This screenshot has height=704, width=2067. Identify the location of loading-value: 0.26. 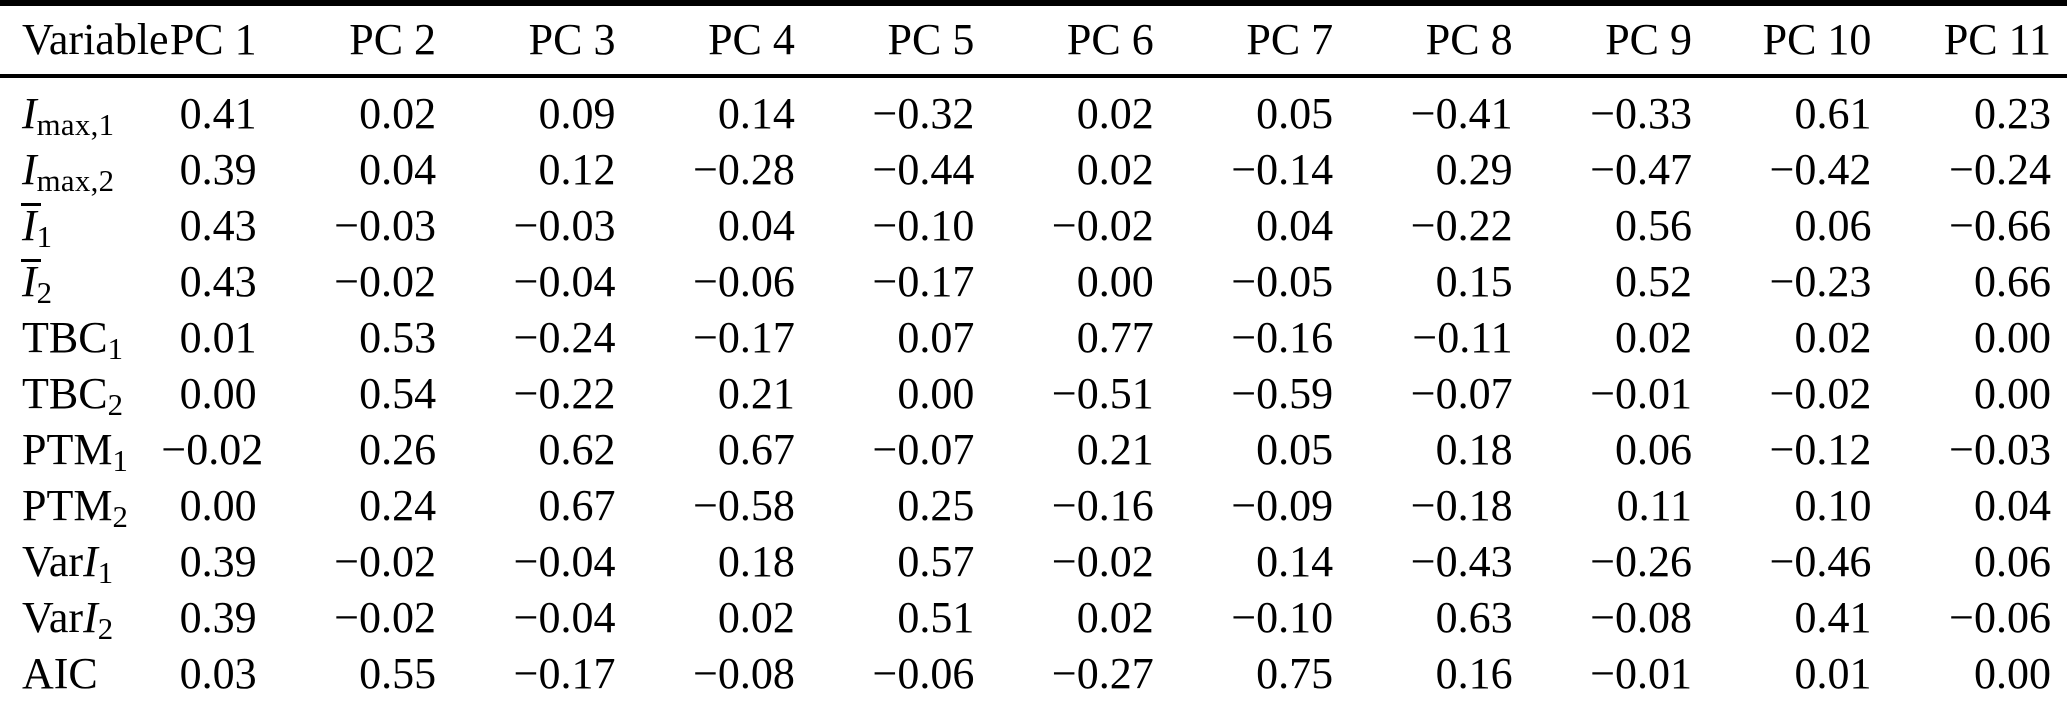
(398, 449).